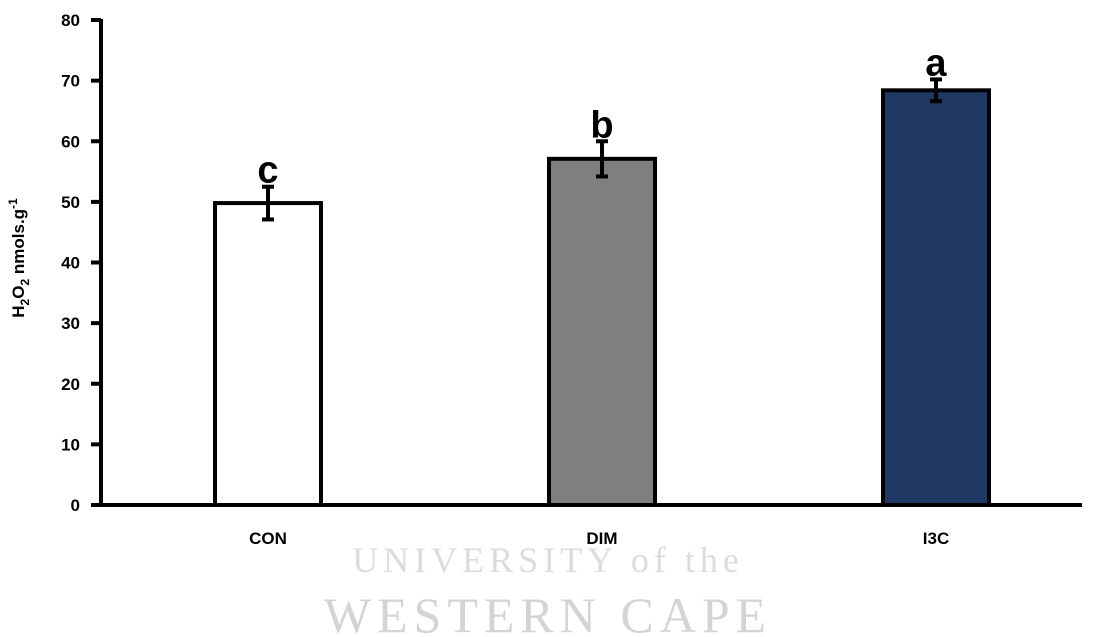 The height and width of the screenshot is (637, 1096). Describe the element at coordinates (936, 297) in the screenshot. I see `bar-i3c` at that location.